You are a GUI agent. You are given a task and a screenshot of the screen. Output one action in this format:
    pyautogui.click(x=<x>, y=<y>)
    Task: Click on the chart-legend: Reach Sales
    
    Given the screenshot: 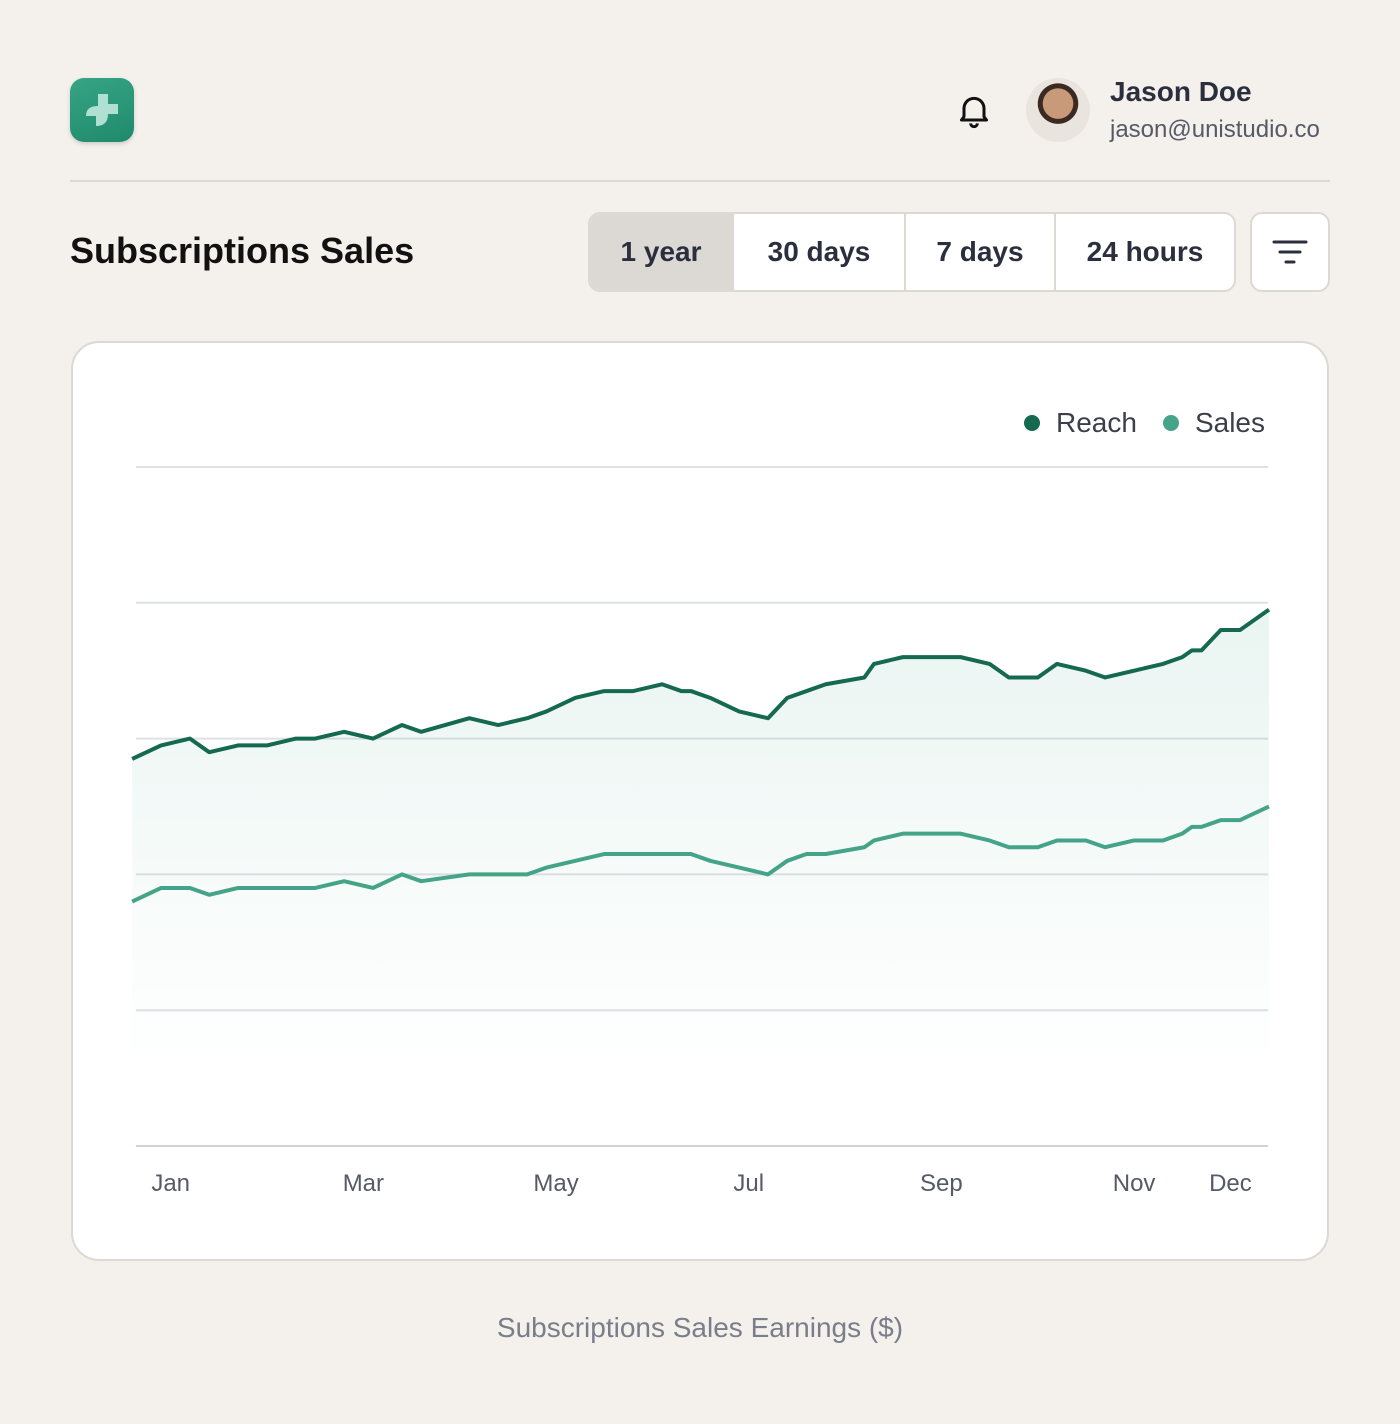 What is the action you would take?
    pyautogui.click(x=1144, y=423)
    